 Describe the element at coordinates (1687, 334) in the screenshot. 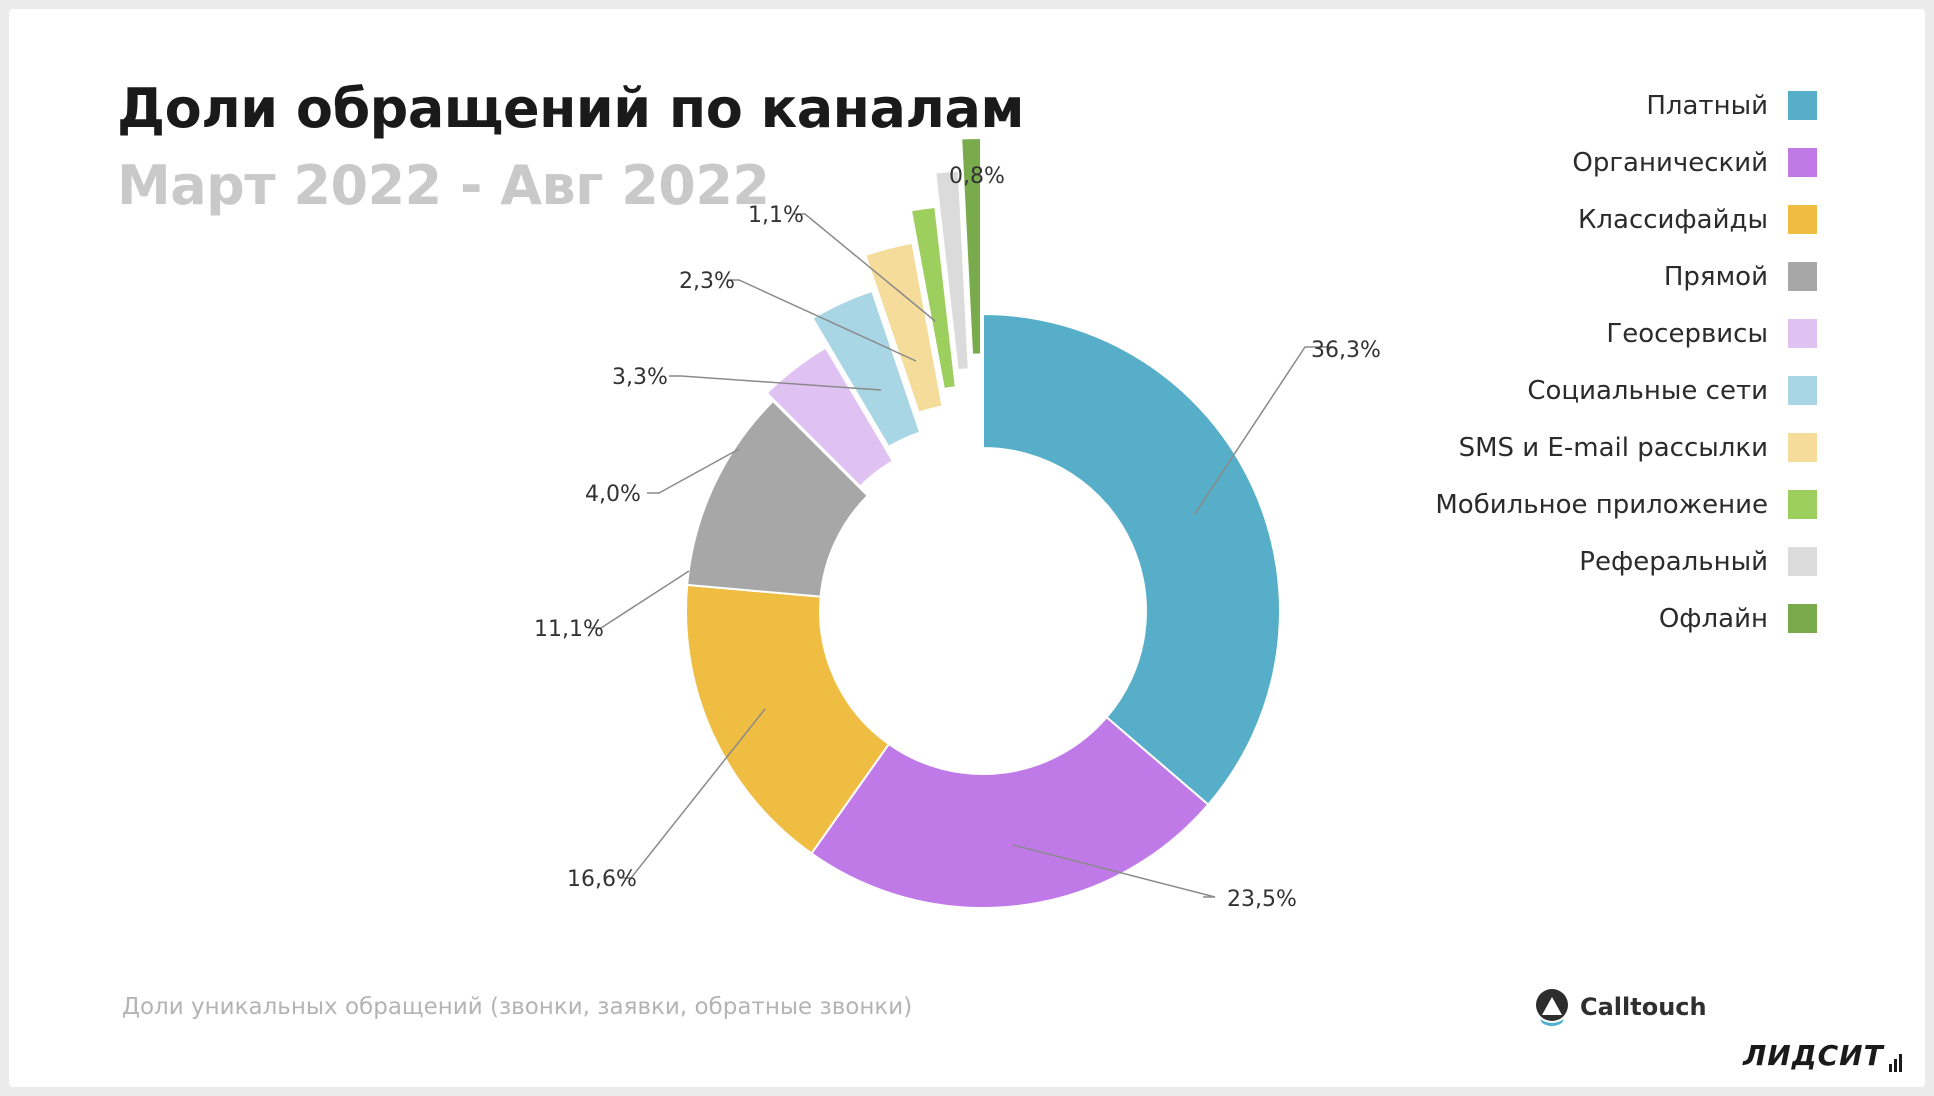

I see `legend-label: Геосервисы` at that location.